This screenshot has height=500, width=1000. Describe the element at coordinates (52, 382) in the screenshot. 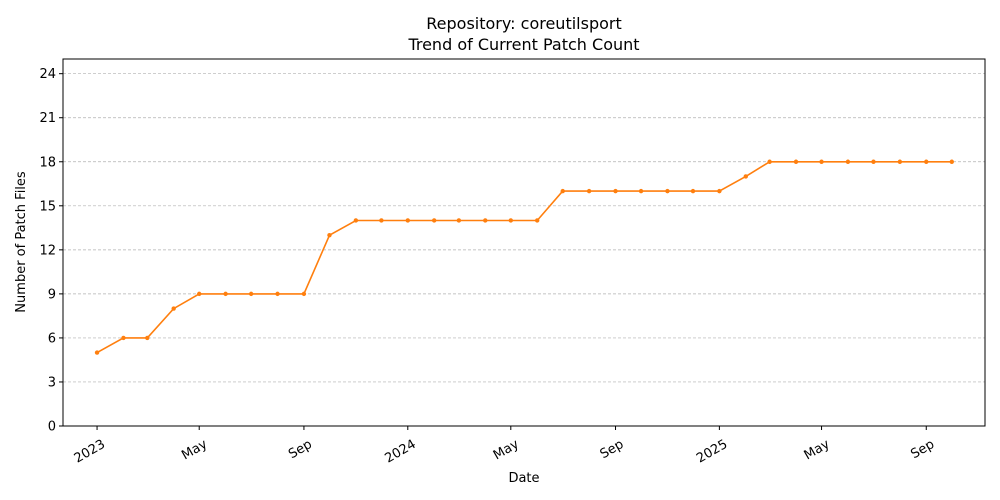

I see `y-tick-label: 3` at that location.